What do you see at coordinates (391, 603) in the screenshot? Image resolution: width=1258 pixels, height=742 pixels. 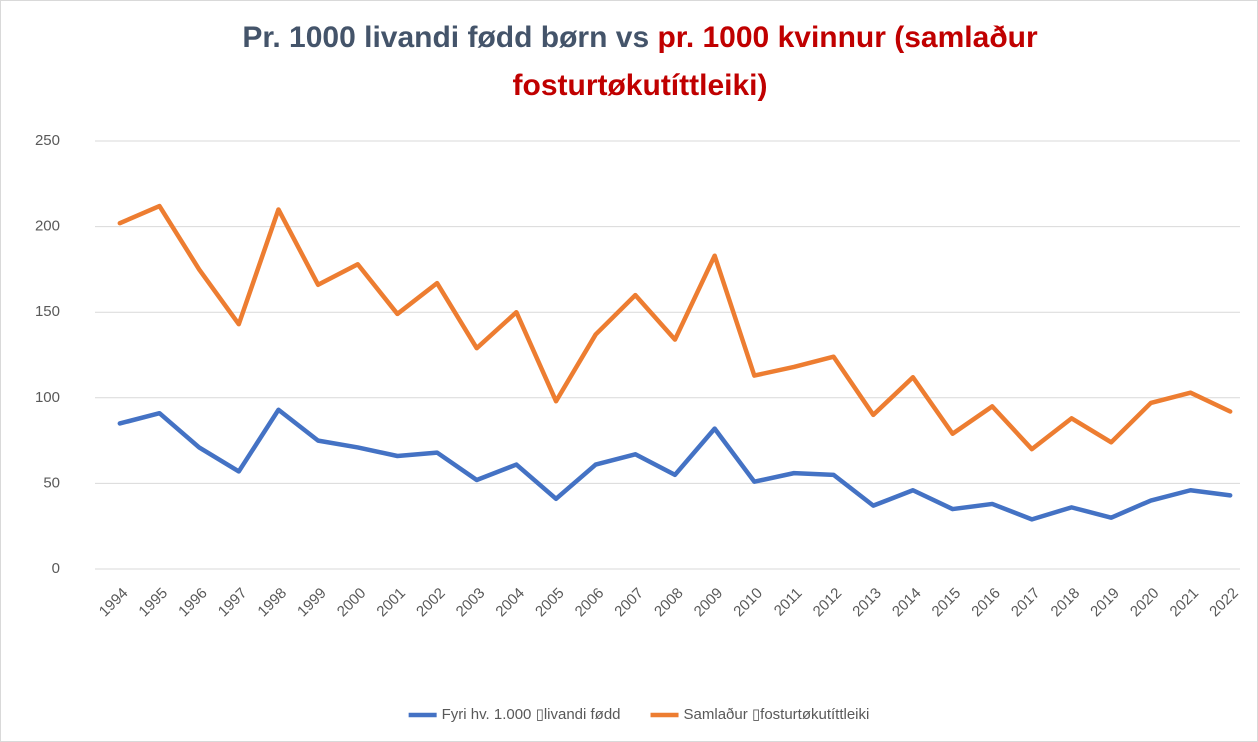 I see `x-tick-label: 2001` at bounding box center [391, 603].